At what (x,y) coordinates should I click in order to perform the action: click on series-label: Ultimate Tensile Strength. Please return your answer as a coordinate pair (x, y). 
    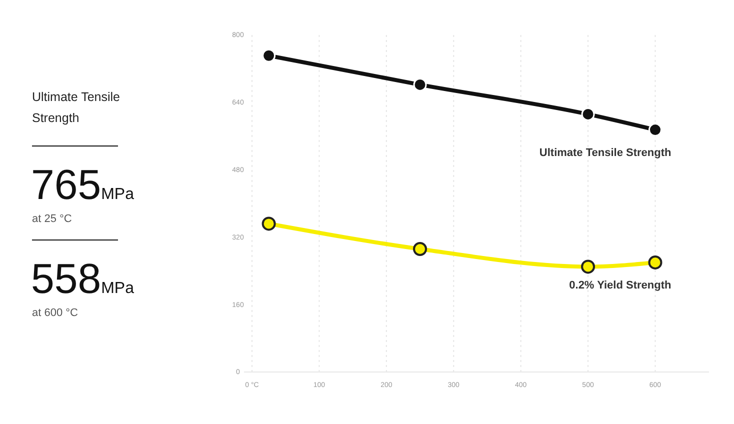
    Looking at the image, I should click on (605, 152).